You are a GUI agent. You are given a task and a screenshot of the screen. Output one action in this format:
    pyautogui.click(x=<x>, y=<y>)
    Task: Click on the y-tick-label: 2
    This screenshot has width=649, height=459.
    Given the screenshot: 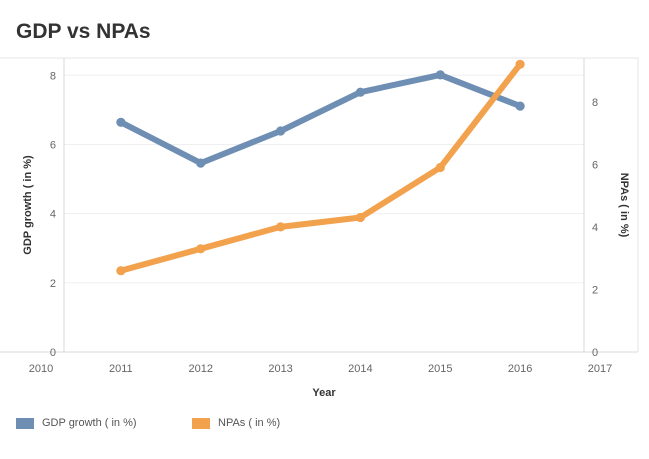 What is the action you would take?
    pyautogui.click(x=53, y=284)
    